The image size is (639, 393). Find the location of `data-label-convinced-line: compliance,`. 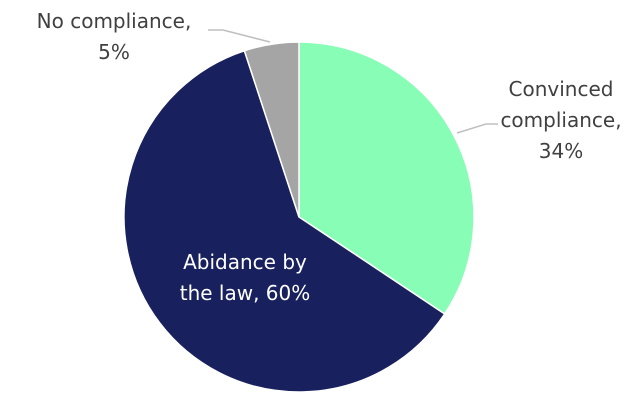

data-label-convinced-line: compliance, is located at coordinates (560, 120).